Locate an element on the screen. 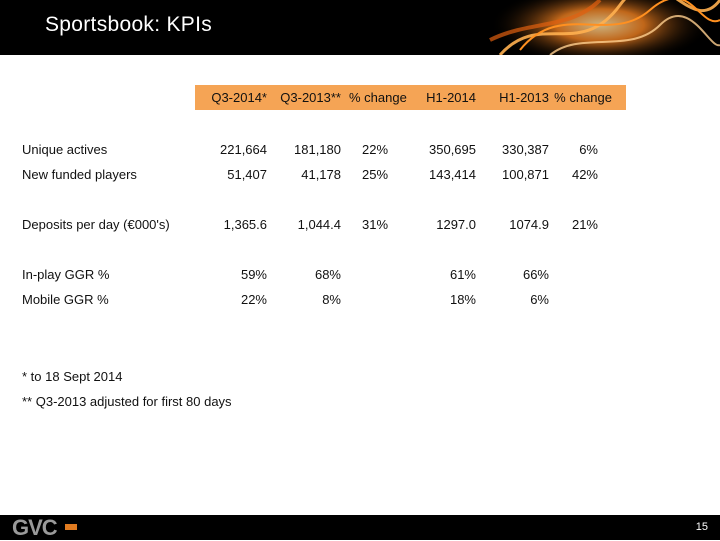 This screenshot has width=720, height=541. table-cell: 31% is located at coordinates (375, 224).